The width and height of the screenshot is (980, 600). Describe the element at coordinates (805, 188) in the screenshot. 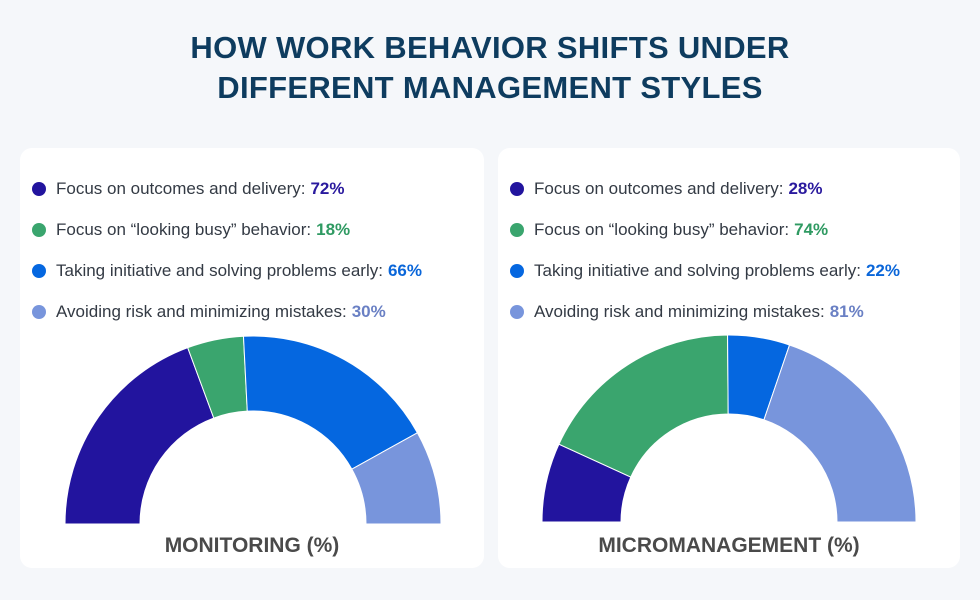

I see `legend-value: 28%` at that location.